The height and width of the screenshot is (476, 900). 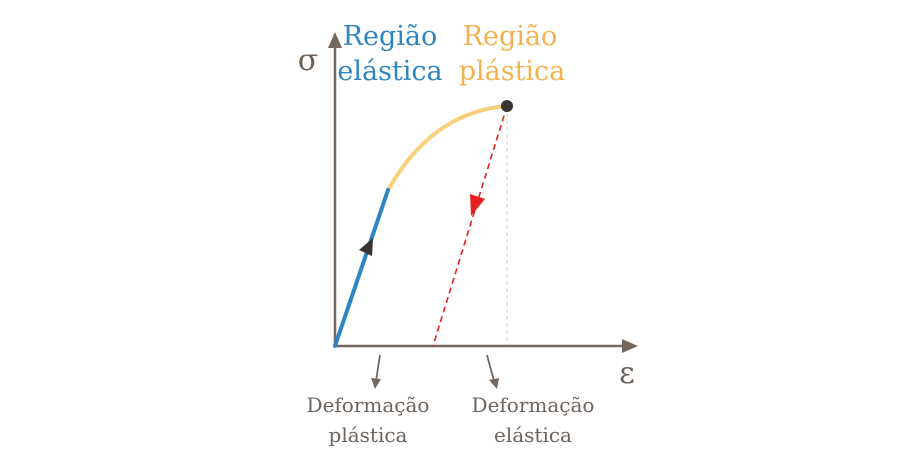 What do you see at coordinates (533, 405) in the screenshot?
I see `elastic-deformation-label-line1: Deformação` at bounding box center [533, 405].